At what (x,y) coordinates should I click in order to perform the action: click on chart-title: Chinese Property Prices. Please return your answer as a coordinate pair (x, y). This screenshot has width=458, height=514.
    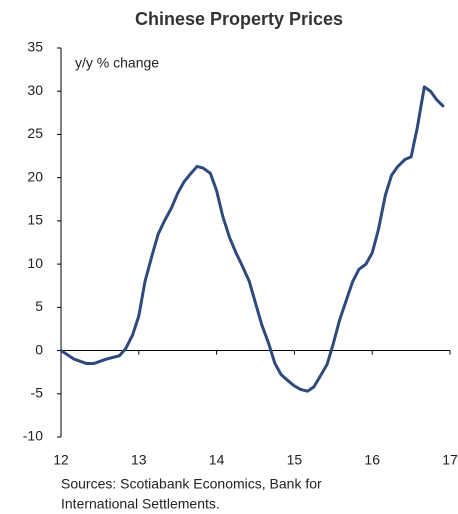
    Looking at the image, I should click on (239, 19).